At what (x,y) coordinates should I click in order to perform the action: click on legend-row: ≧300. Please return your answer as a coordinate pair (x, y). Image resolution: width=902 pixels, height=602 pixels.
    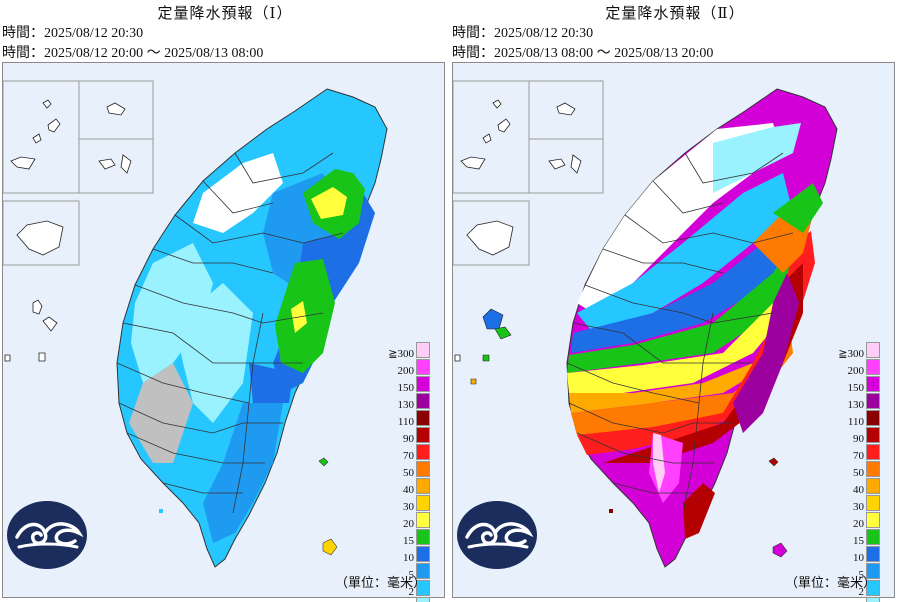
    Looking at the image, I should click on (411, 351).